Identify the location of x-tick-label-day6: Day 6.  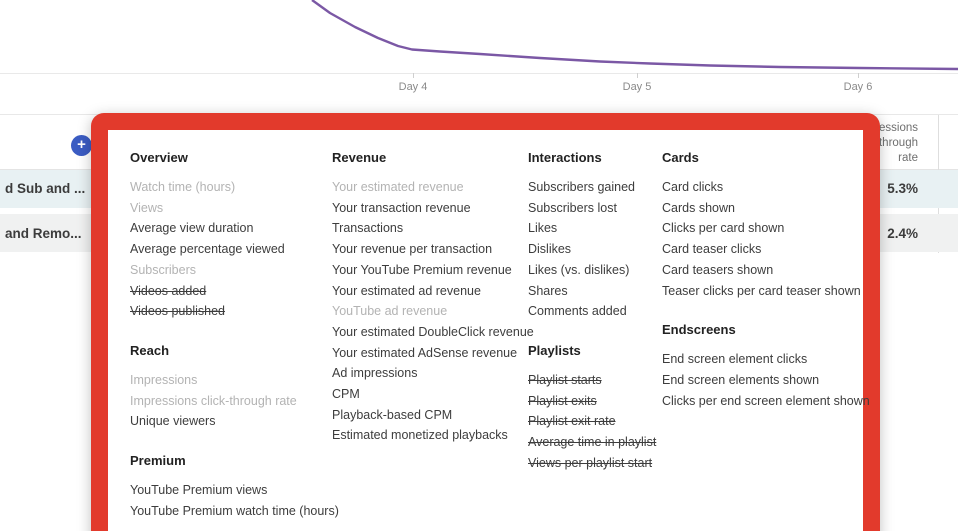
(858, 87).